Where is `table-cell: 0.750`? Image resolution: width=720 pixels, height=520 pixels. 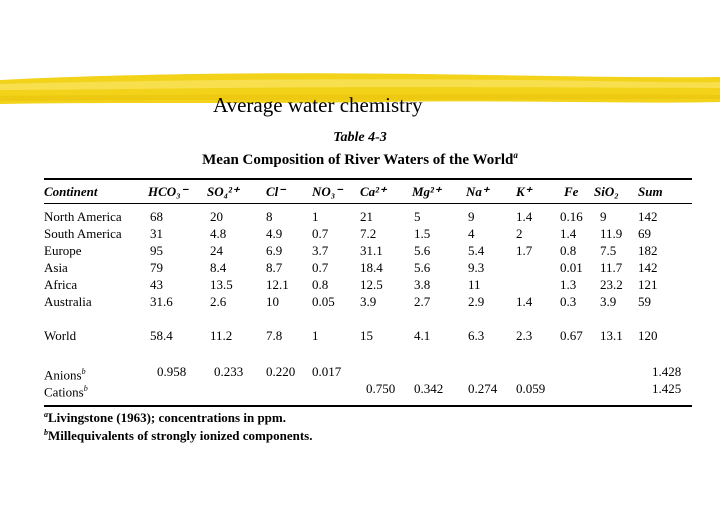 table-cell: 0.750 is located at coordinates (381, 388).